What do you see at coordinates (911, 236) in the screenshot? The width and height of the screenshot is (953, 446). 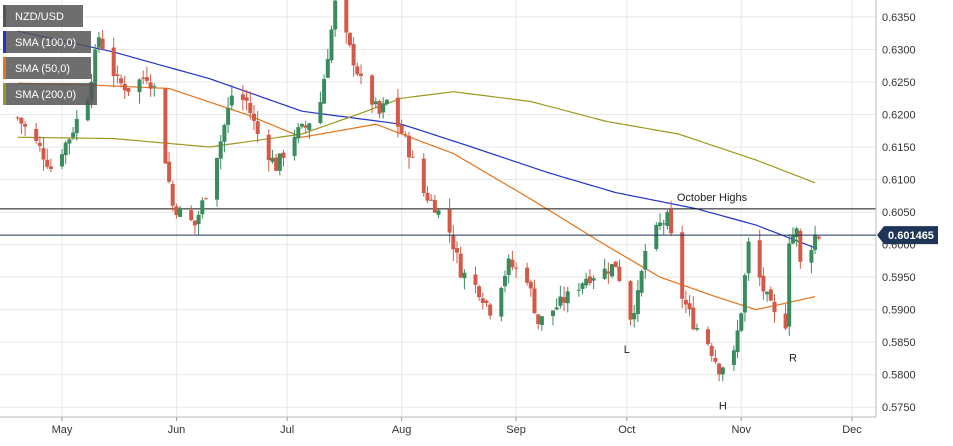 I see `current-price-label: 0.601465` at bounding box center [911, 236].